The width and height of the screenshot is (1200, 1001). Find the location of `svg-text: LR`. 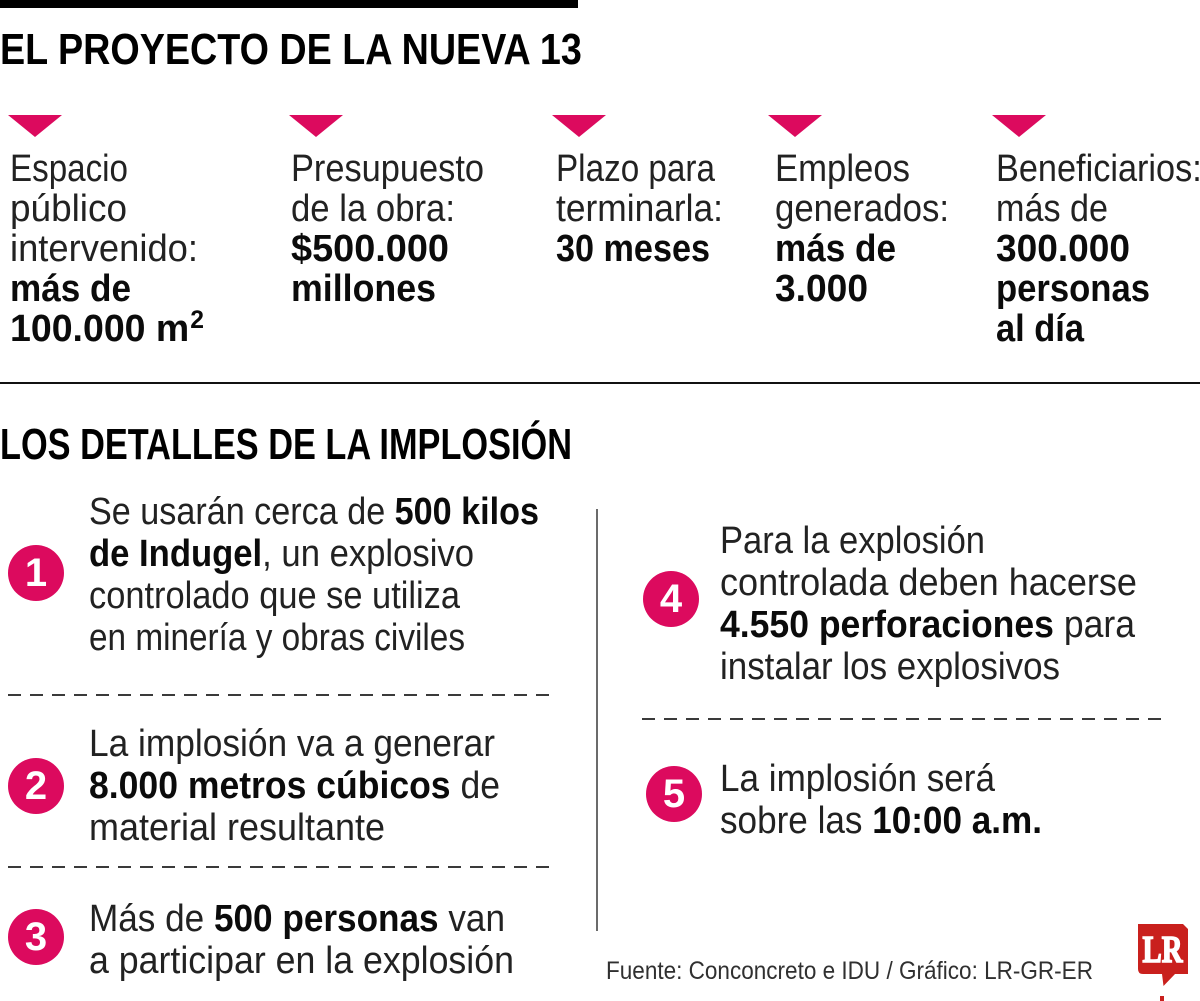

svg-text: LR is located at coordinates (1163, 950).